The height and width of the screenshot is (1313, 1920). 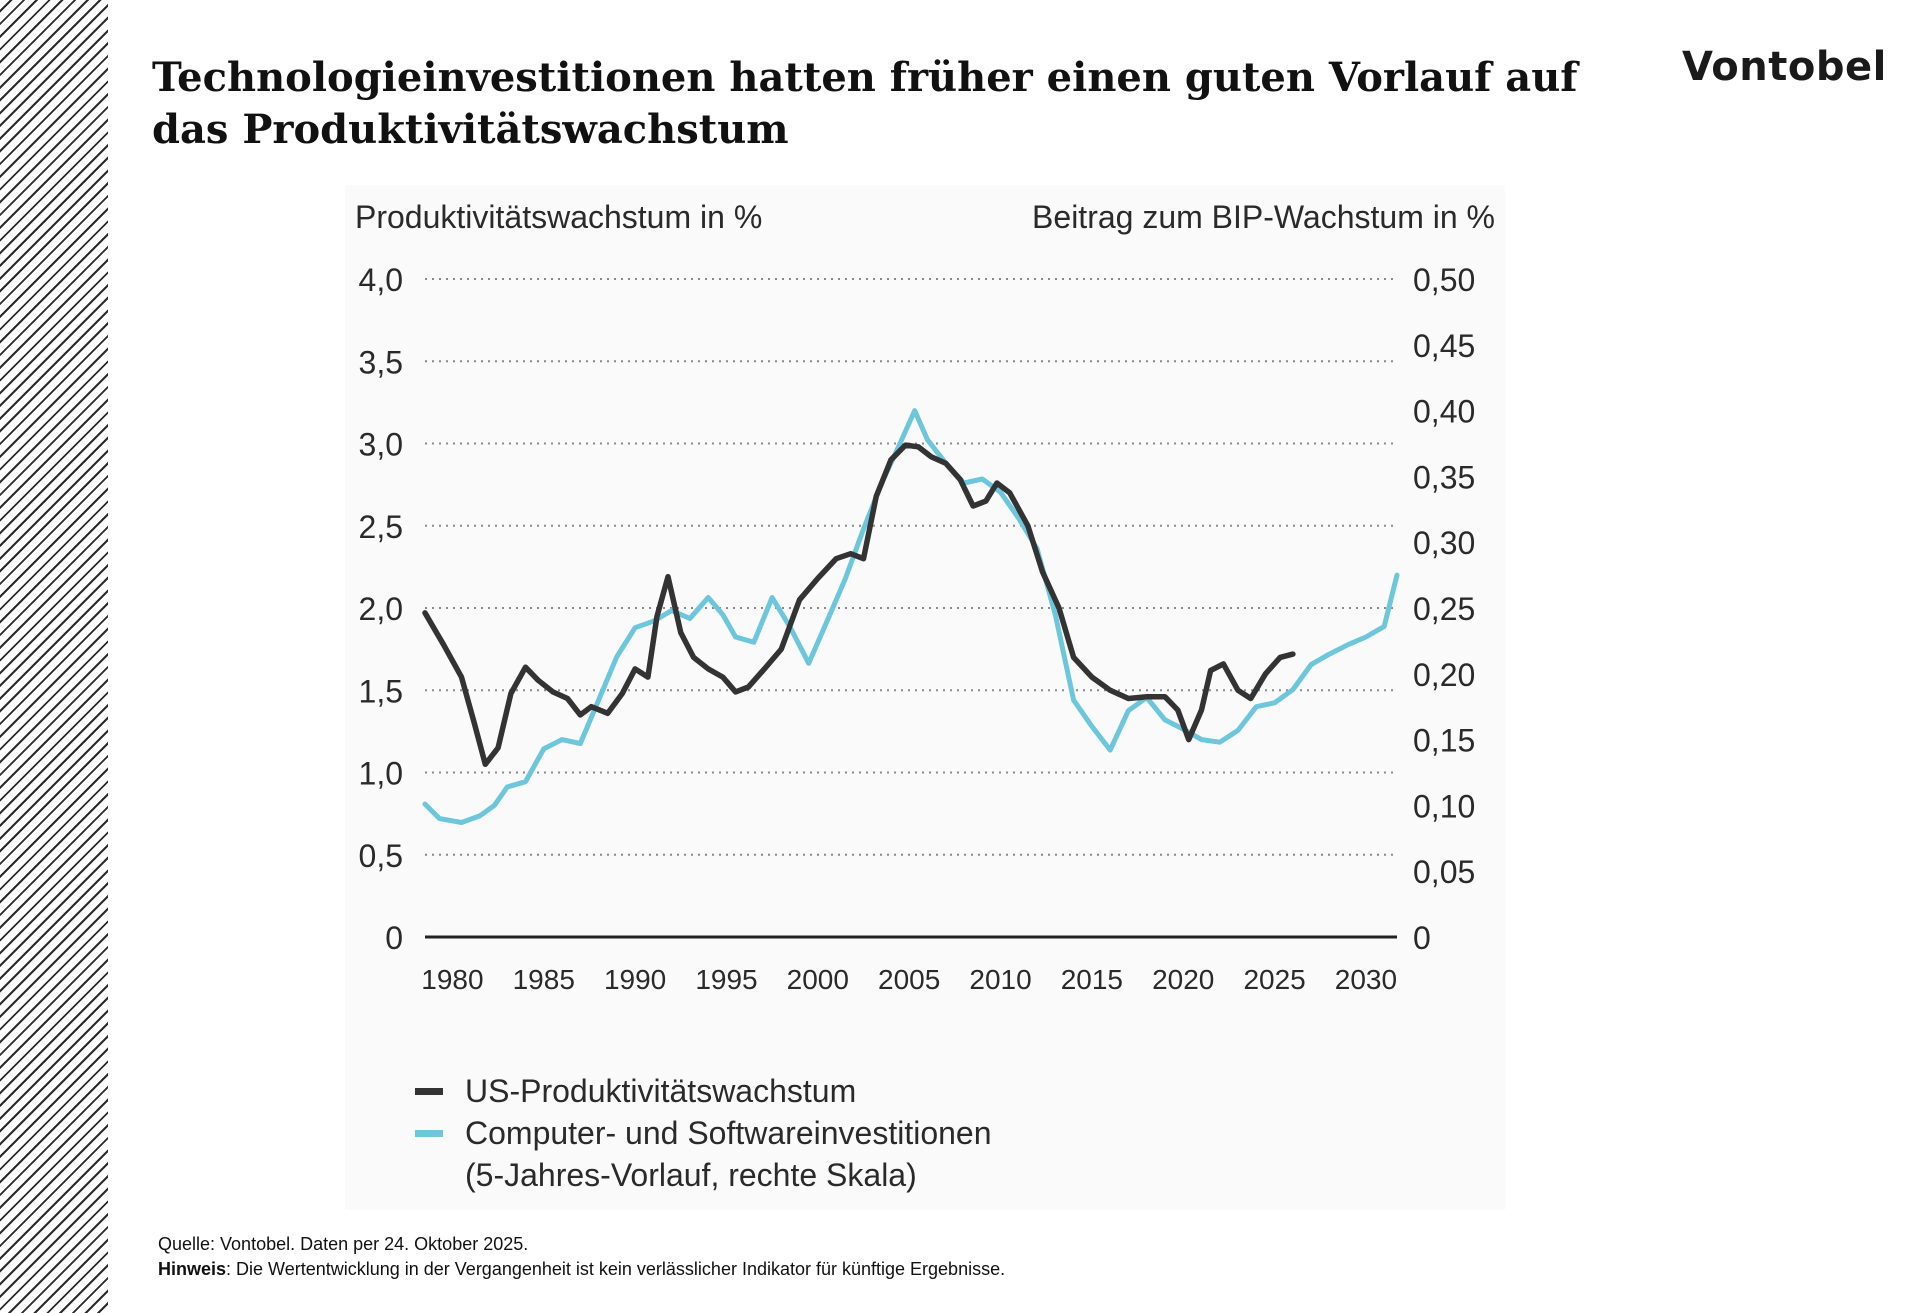 I want to click on y-right-tick-label: 0,30, so click(x=1444, y=543).